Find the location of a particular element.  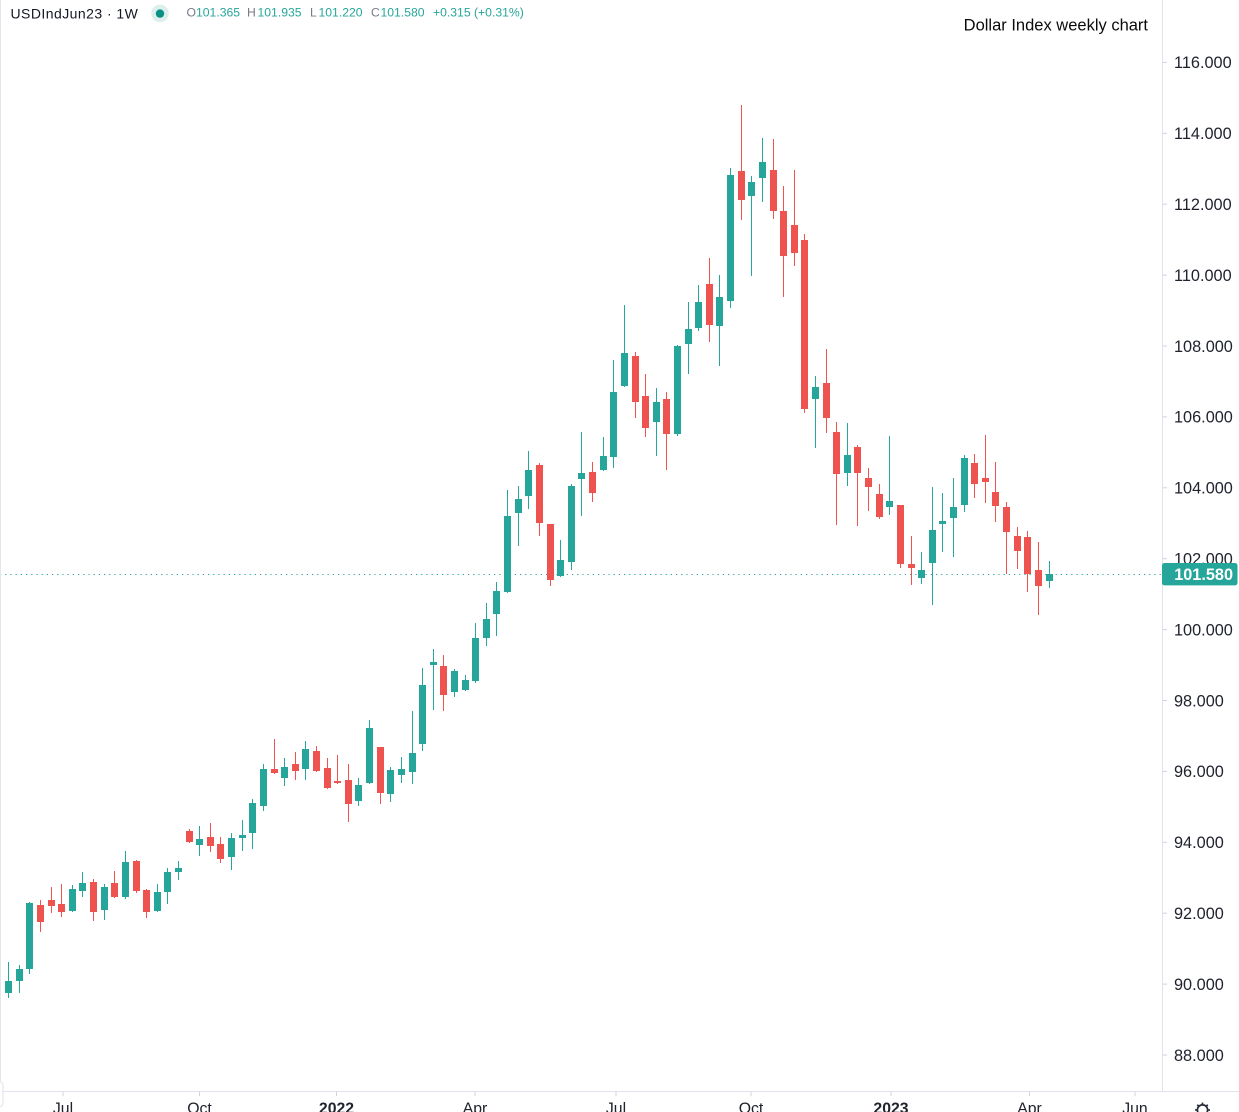

svg-text: 116.000 is located at coordinates (1203, 63).